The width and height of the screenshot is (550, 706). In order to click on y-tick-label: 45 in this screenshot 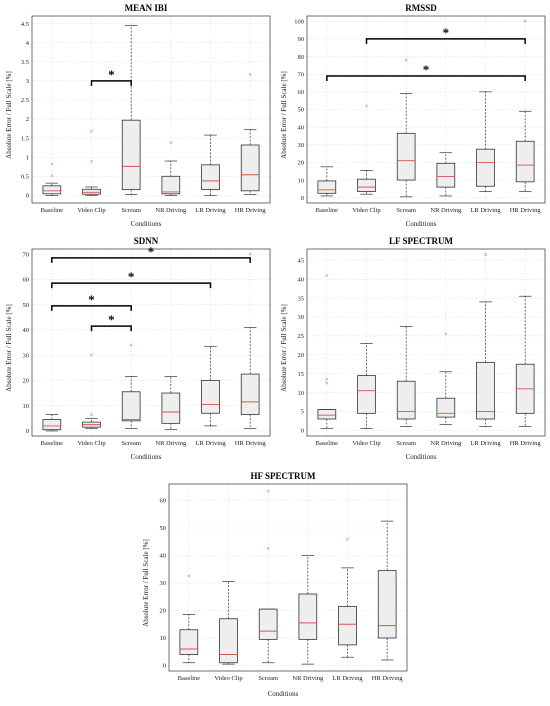, I will do `click(301, 261)`.